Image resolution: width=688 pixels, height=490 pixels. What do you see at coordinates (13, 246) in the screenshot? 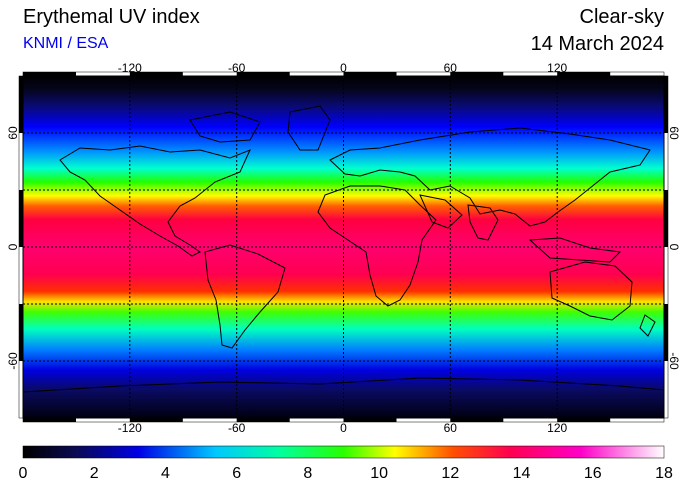
I see `lat-tick-left: 0` at bounding box center [13, 246].